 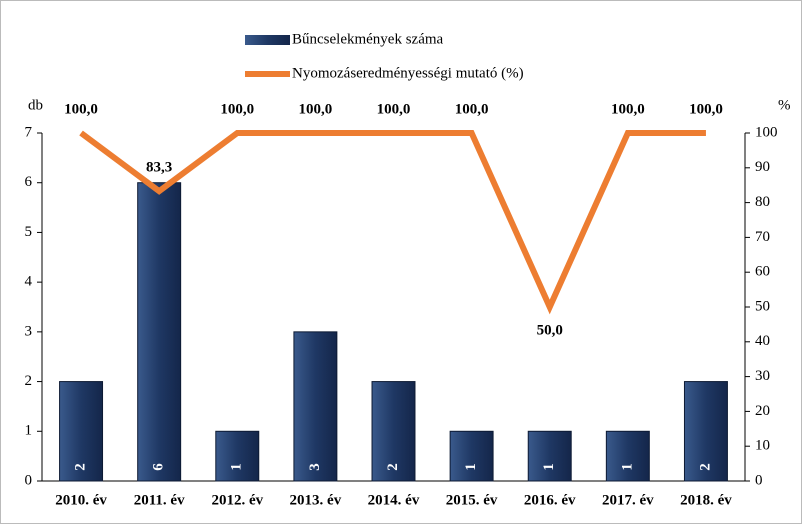 What do you see at coordinates (762, 237) in the screenshot?
I see `y2-tick-label: 70` at bounding box center [762, 237].